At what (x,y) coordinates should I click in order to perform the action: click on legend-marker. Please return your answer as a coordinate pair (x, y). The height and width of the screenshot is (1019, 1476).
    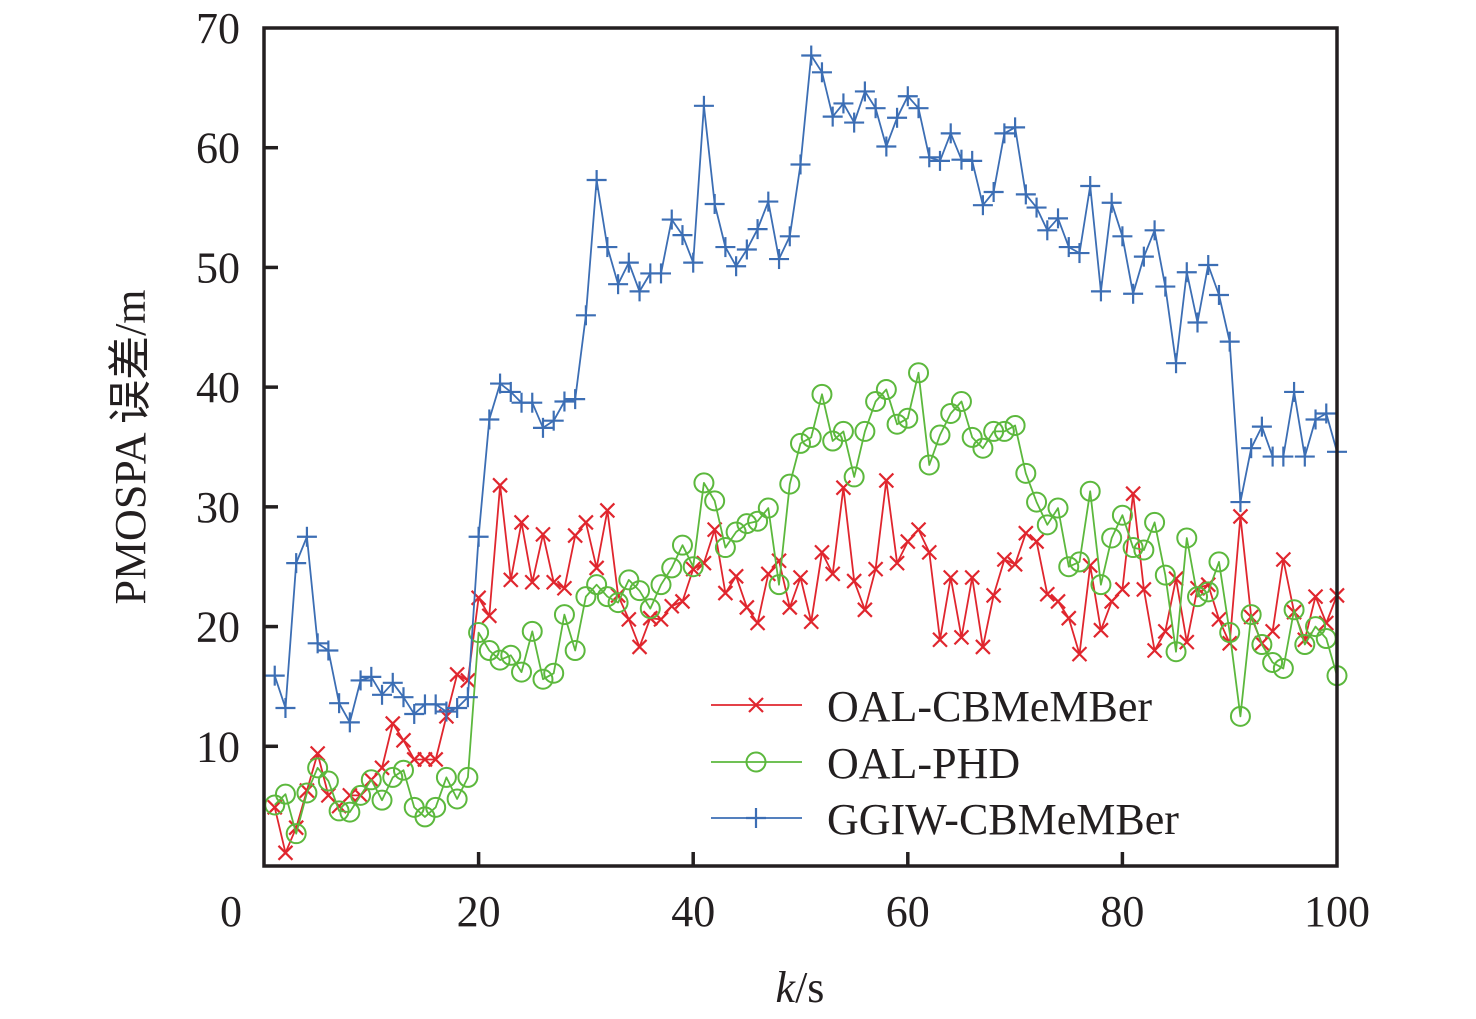
    Looking at the image, I should click on (756, 762).